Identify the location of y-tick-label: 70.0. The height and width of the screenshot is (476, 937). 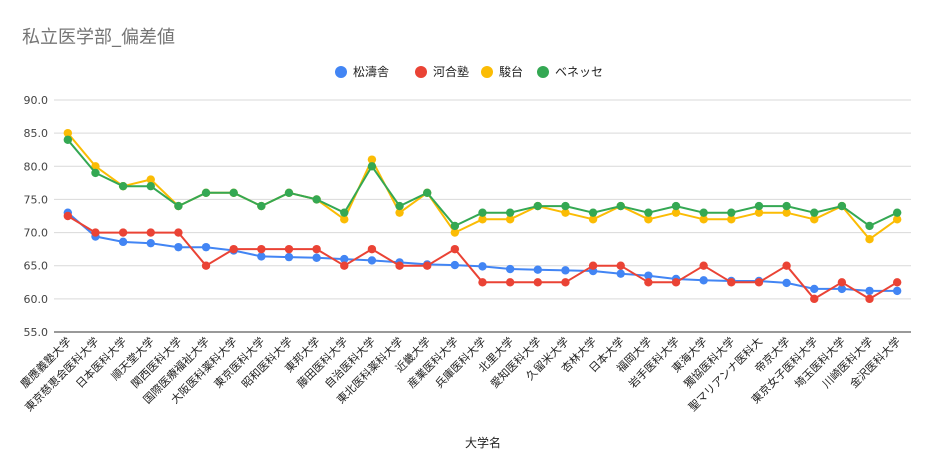
(36, 233).